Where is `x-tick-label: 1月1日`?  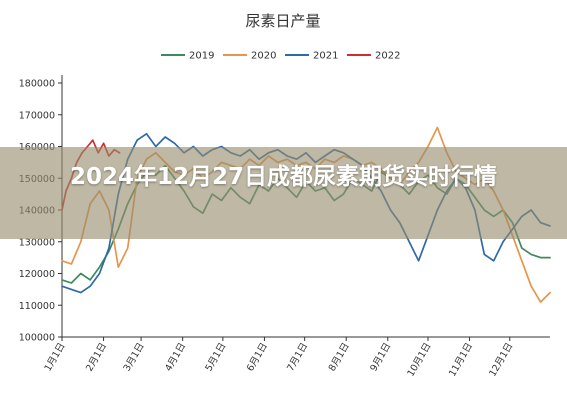 x-tick-label: 1月1日 is located at coordinates (55, 357).